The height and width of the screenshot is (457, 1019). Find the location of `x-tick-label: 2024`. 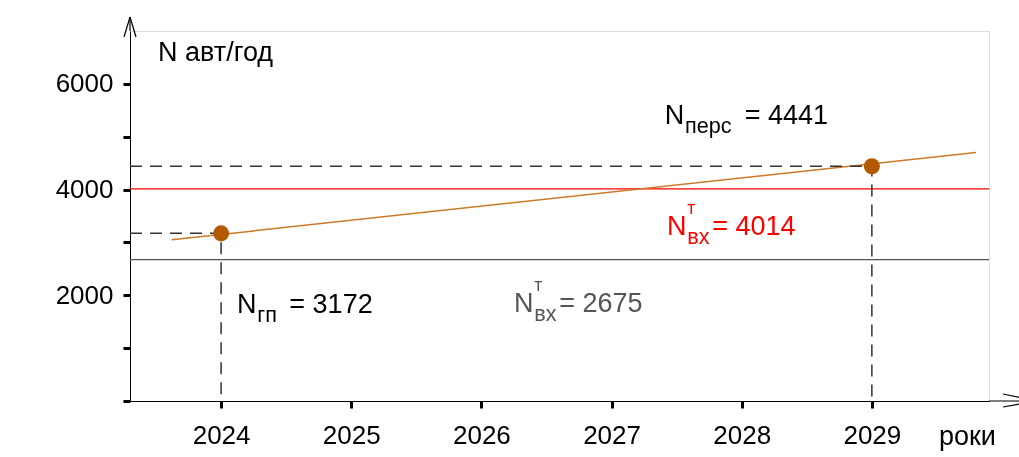

x-tick-label: 2024 is located at coordinates (221, 434).